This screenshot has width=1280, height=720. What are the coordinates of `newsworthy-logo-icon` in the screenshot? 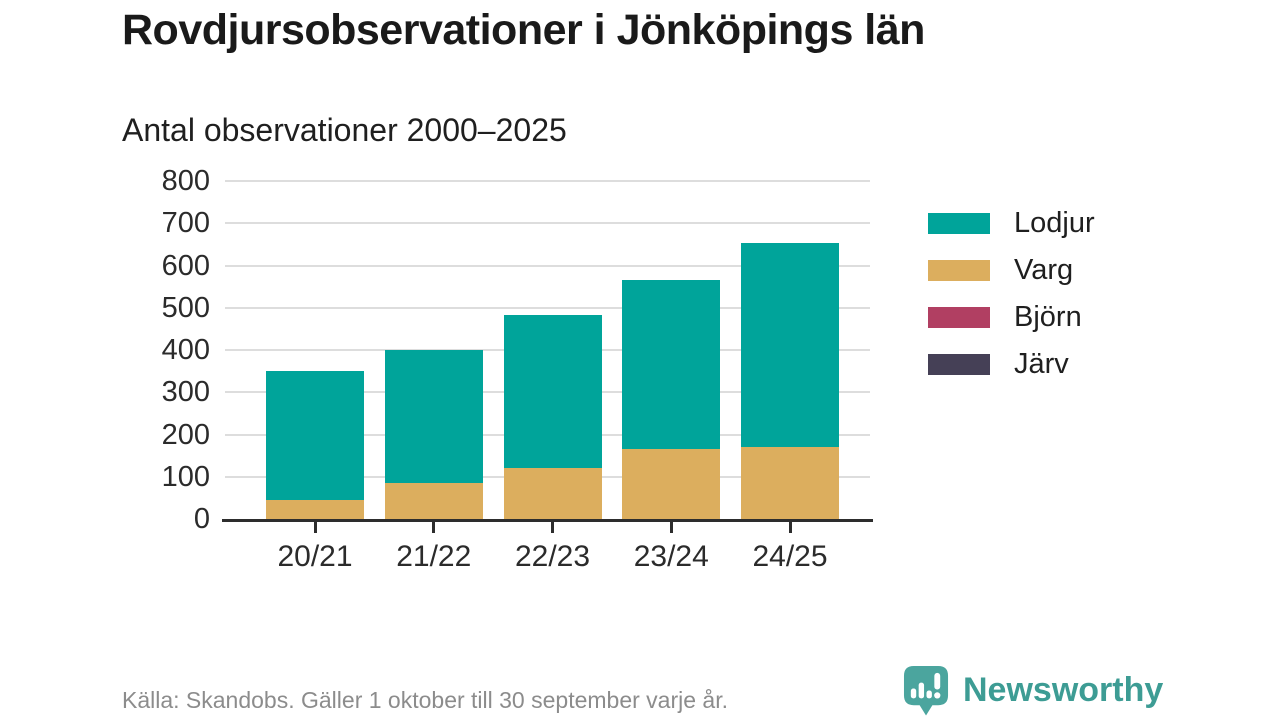 It's located at (926, 692).